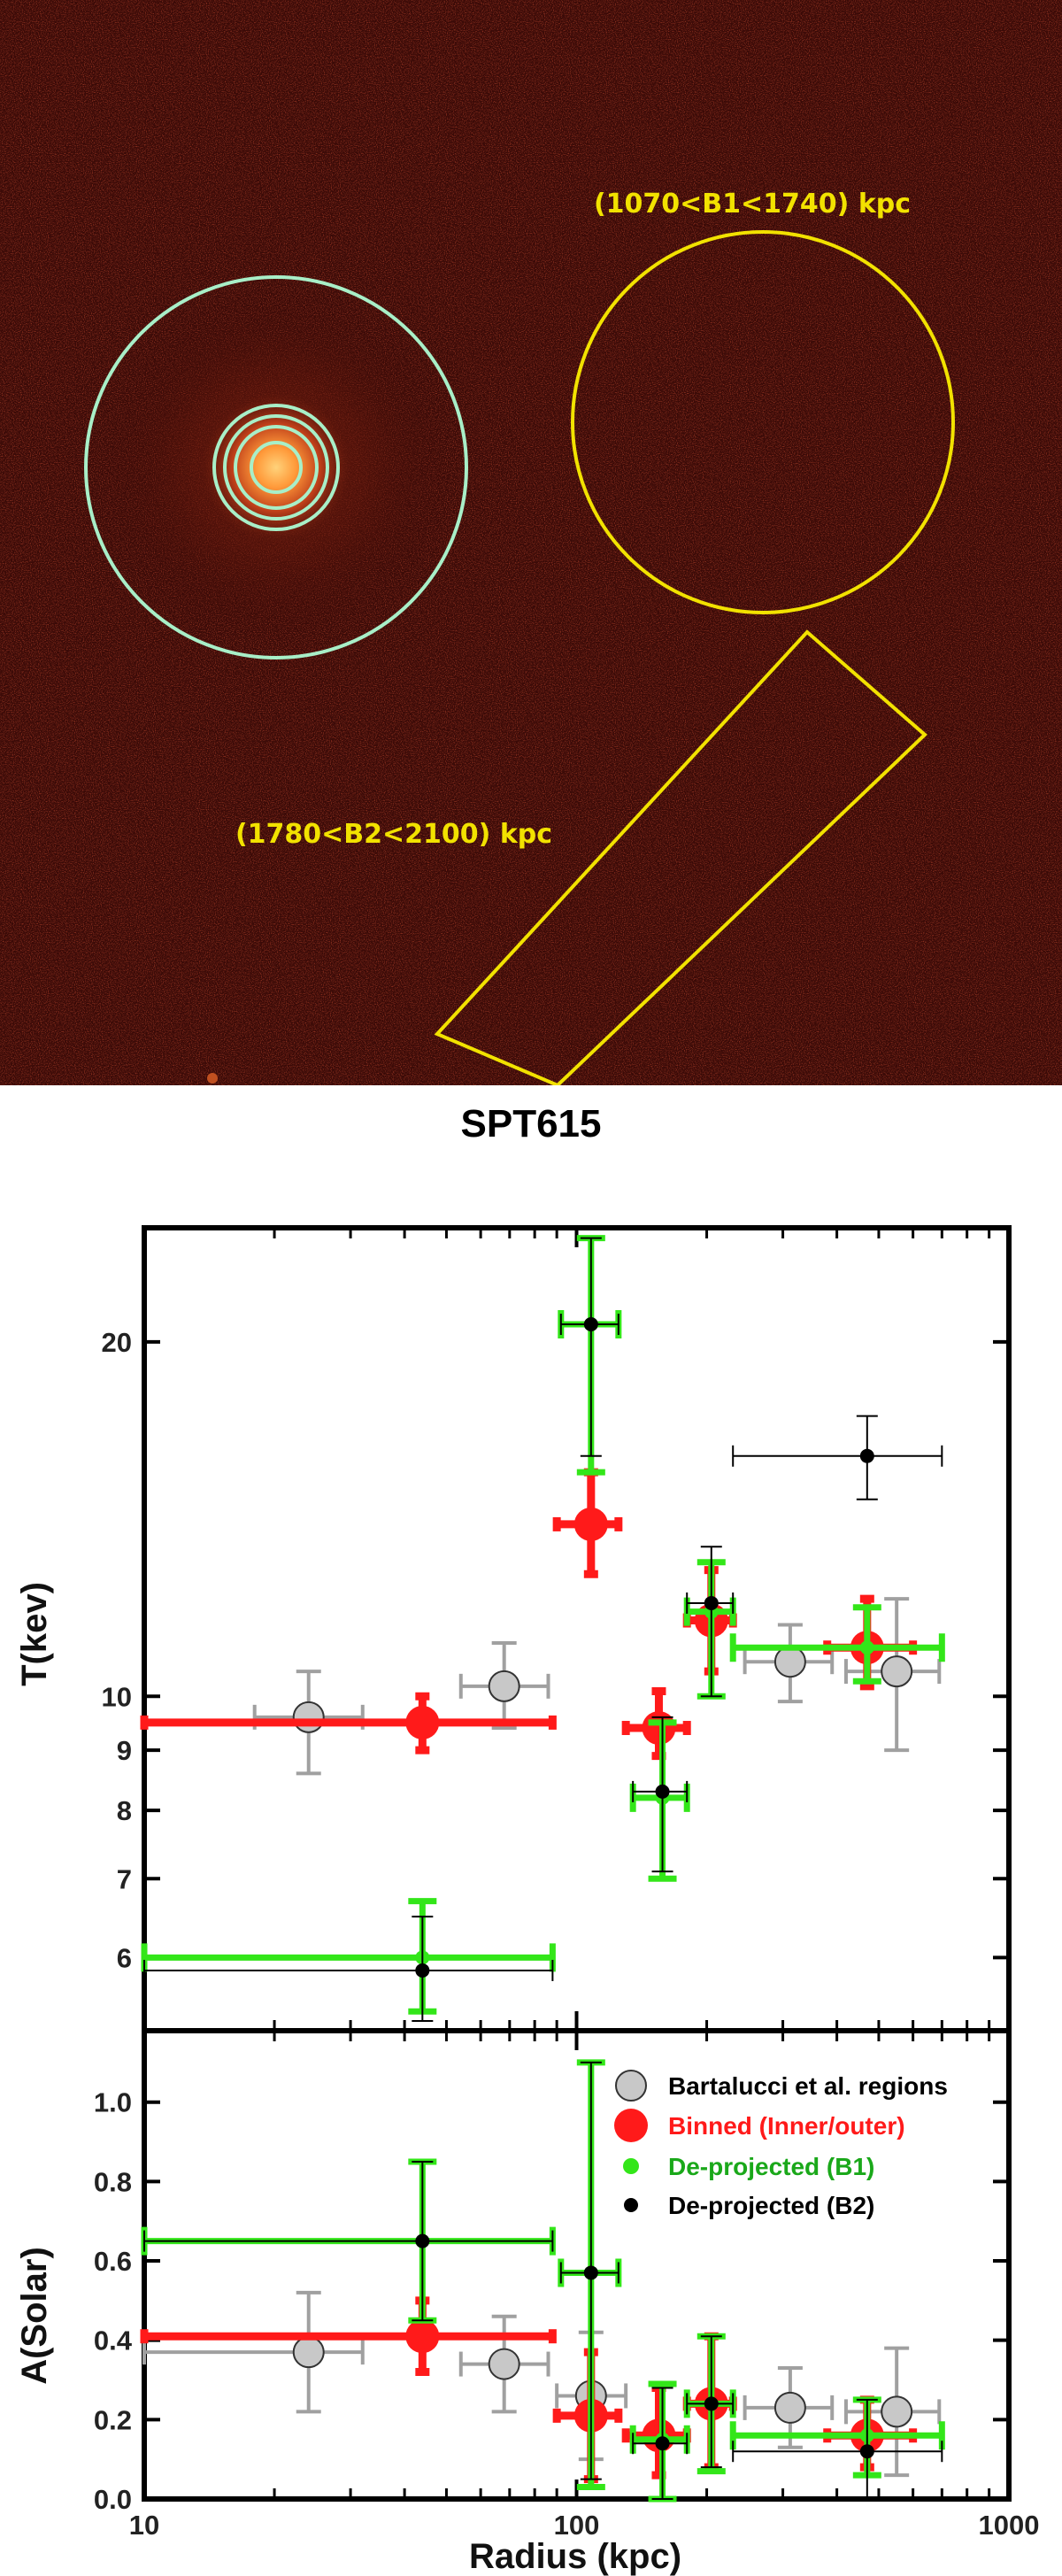 This screenshot has width=1062, height=2576. What do you see at coordinates (631, 2205) in the screenshot?
I see `legend-swatch-b2` at bounding box center [631, 2205].